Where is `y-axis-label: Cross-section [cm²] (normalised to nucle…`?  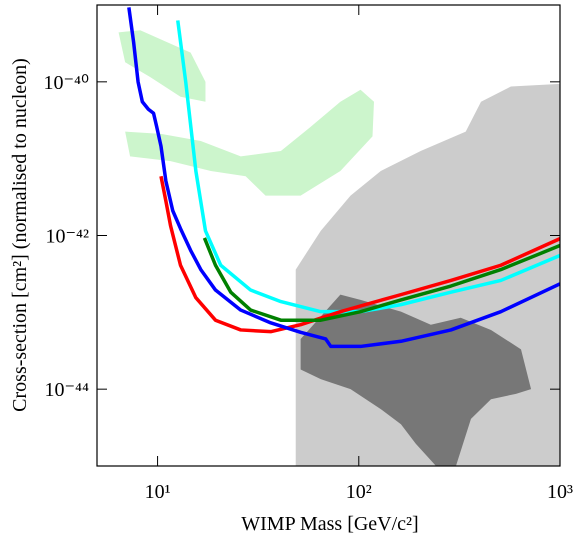
y-axis-label: Cross-section [cm²] (normalised to nucle… is located at coordinates (20, 235).